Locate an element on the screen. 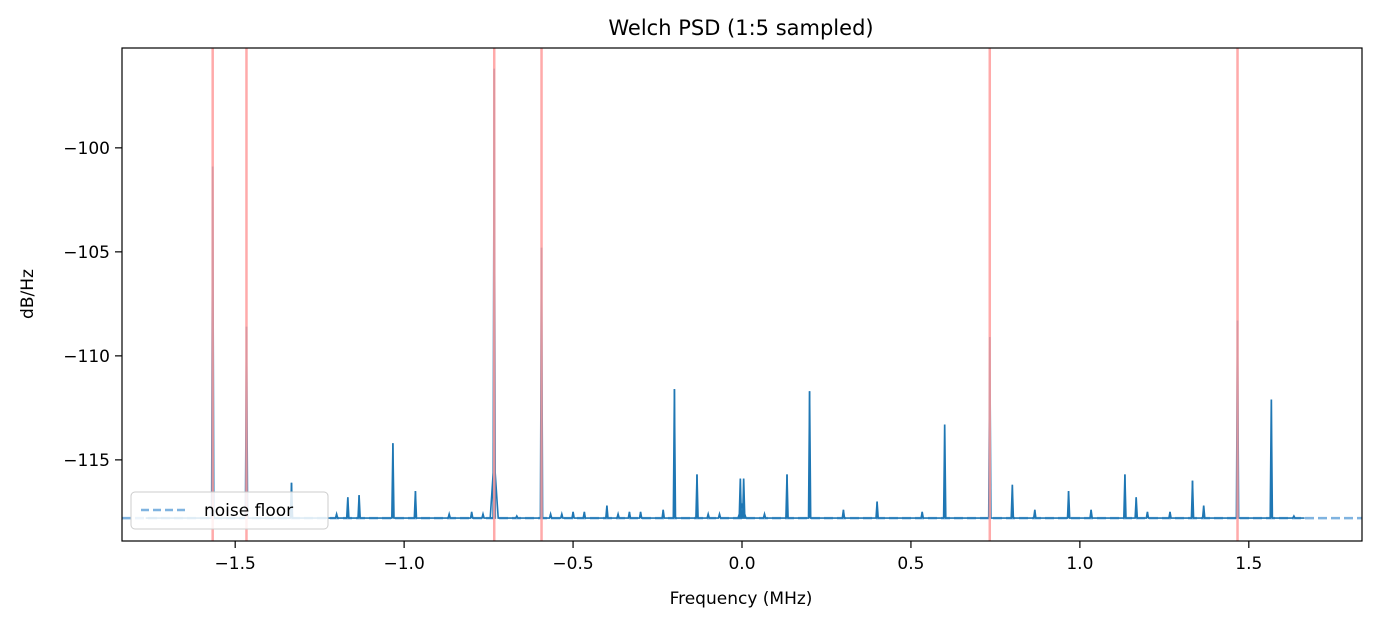  legend-box is located at coordinates (229, 510).